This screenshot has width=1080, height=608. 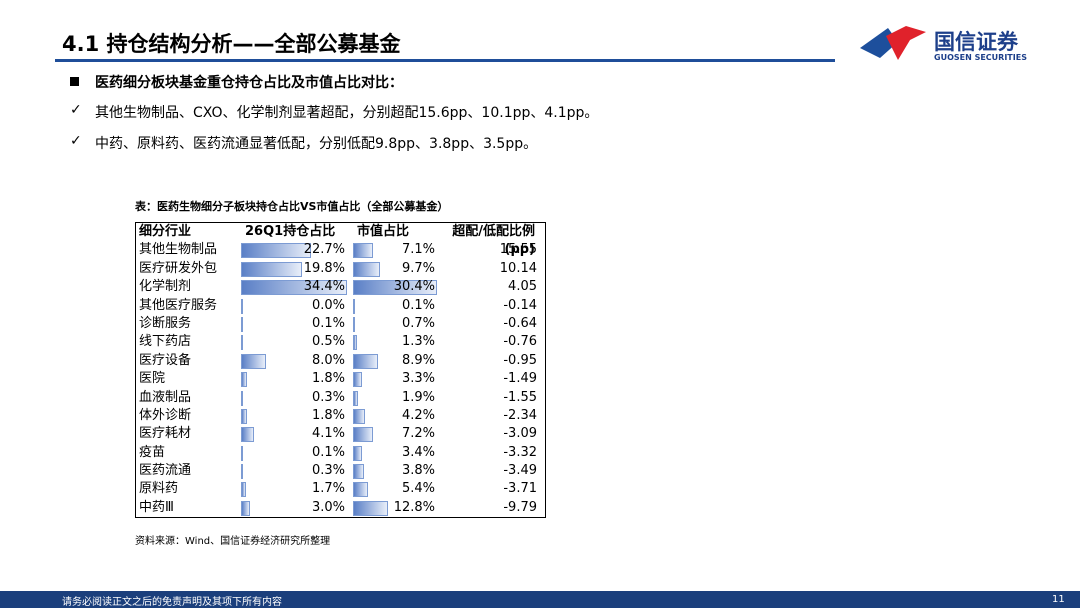 What do you see at coordinates (418, 452) in the screenshot?
I see `cell: 3.4%` at bounding box center [418, 452].